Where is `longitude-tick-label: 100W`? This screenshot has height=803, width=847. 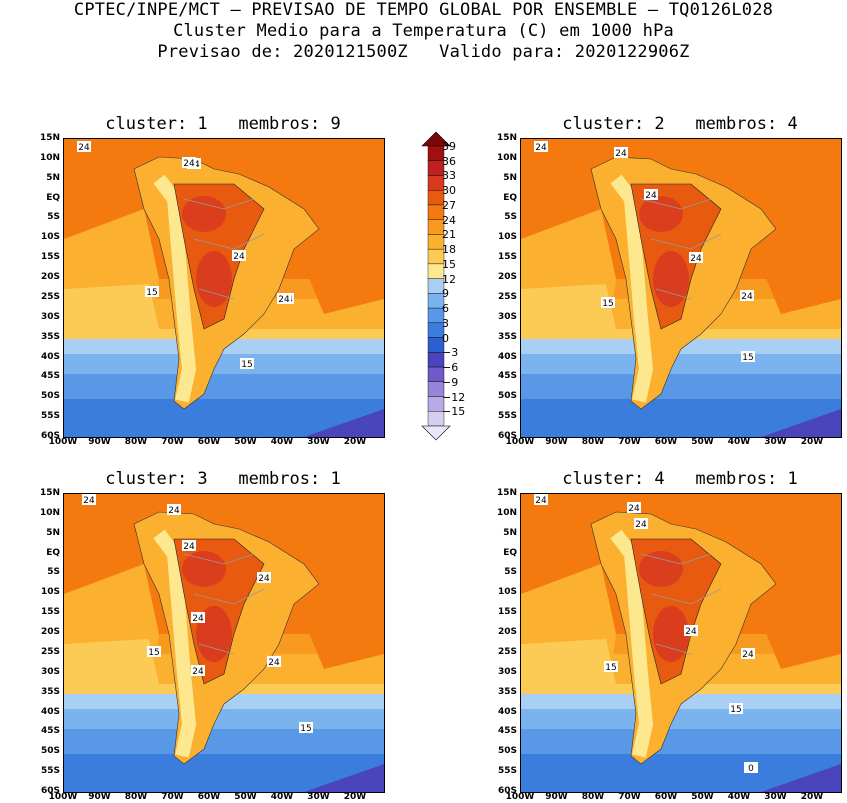 longitude-tick-label: 100W is located at coordinates (520, 797).